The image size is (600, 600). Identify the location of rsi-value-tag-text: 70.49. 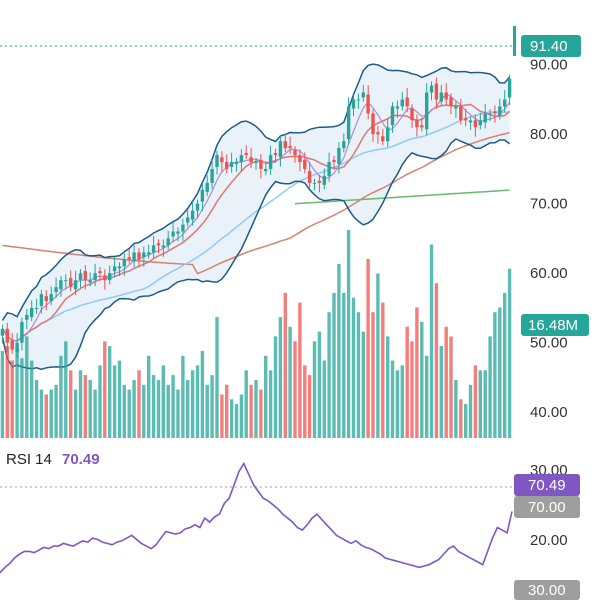
(547, 485).